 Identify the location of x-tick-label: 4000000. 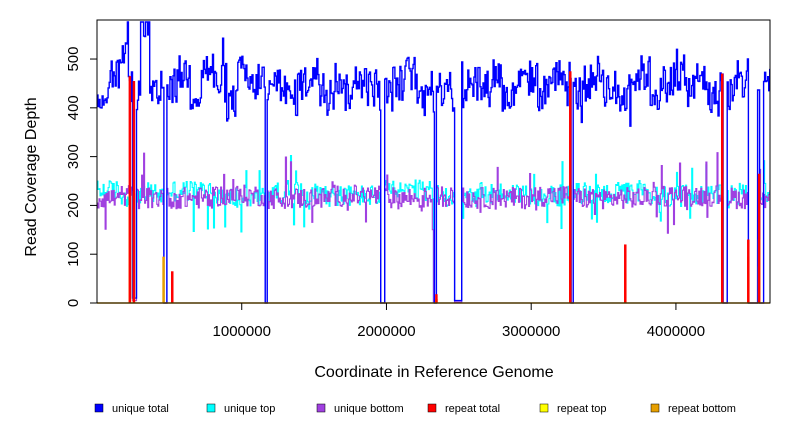
(676, 331).